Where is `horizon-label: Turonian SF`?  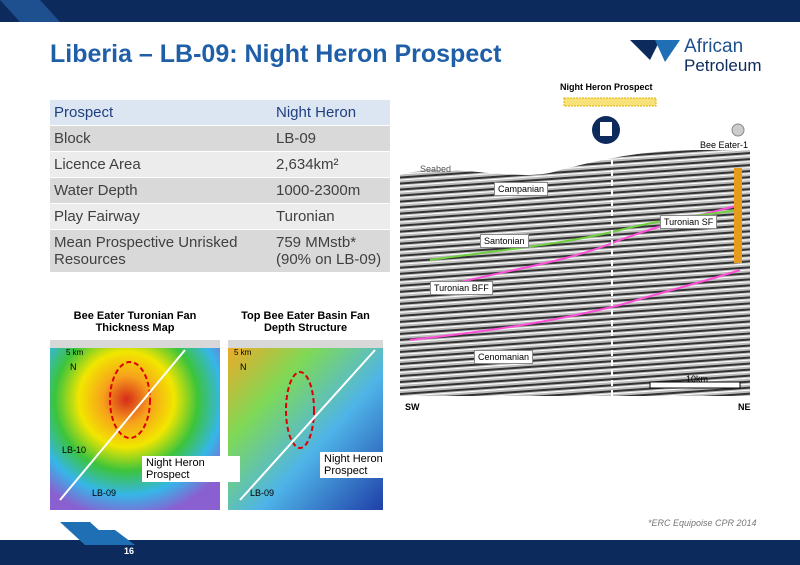 horizon-label: Turonian SF is located at coordinates (689, 222).